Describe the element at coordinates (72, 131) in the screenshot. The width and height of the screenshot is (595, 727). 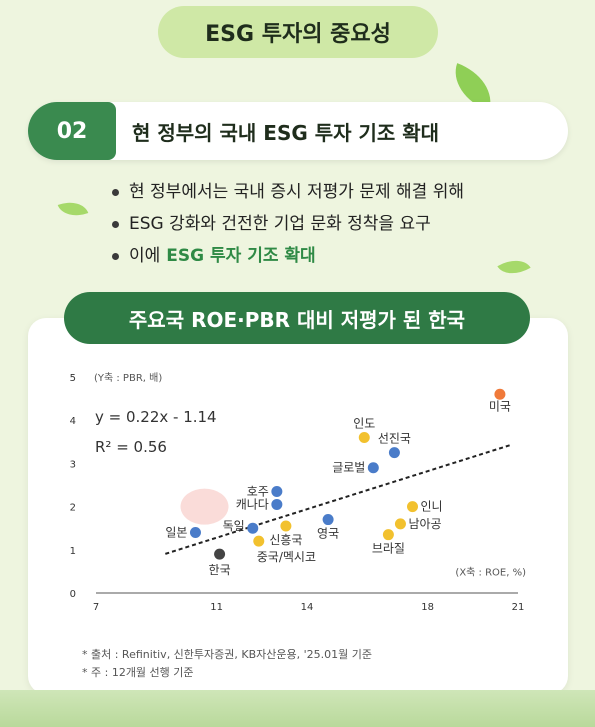
I see `section-number: 02` at that location.